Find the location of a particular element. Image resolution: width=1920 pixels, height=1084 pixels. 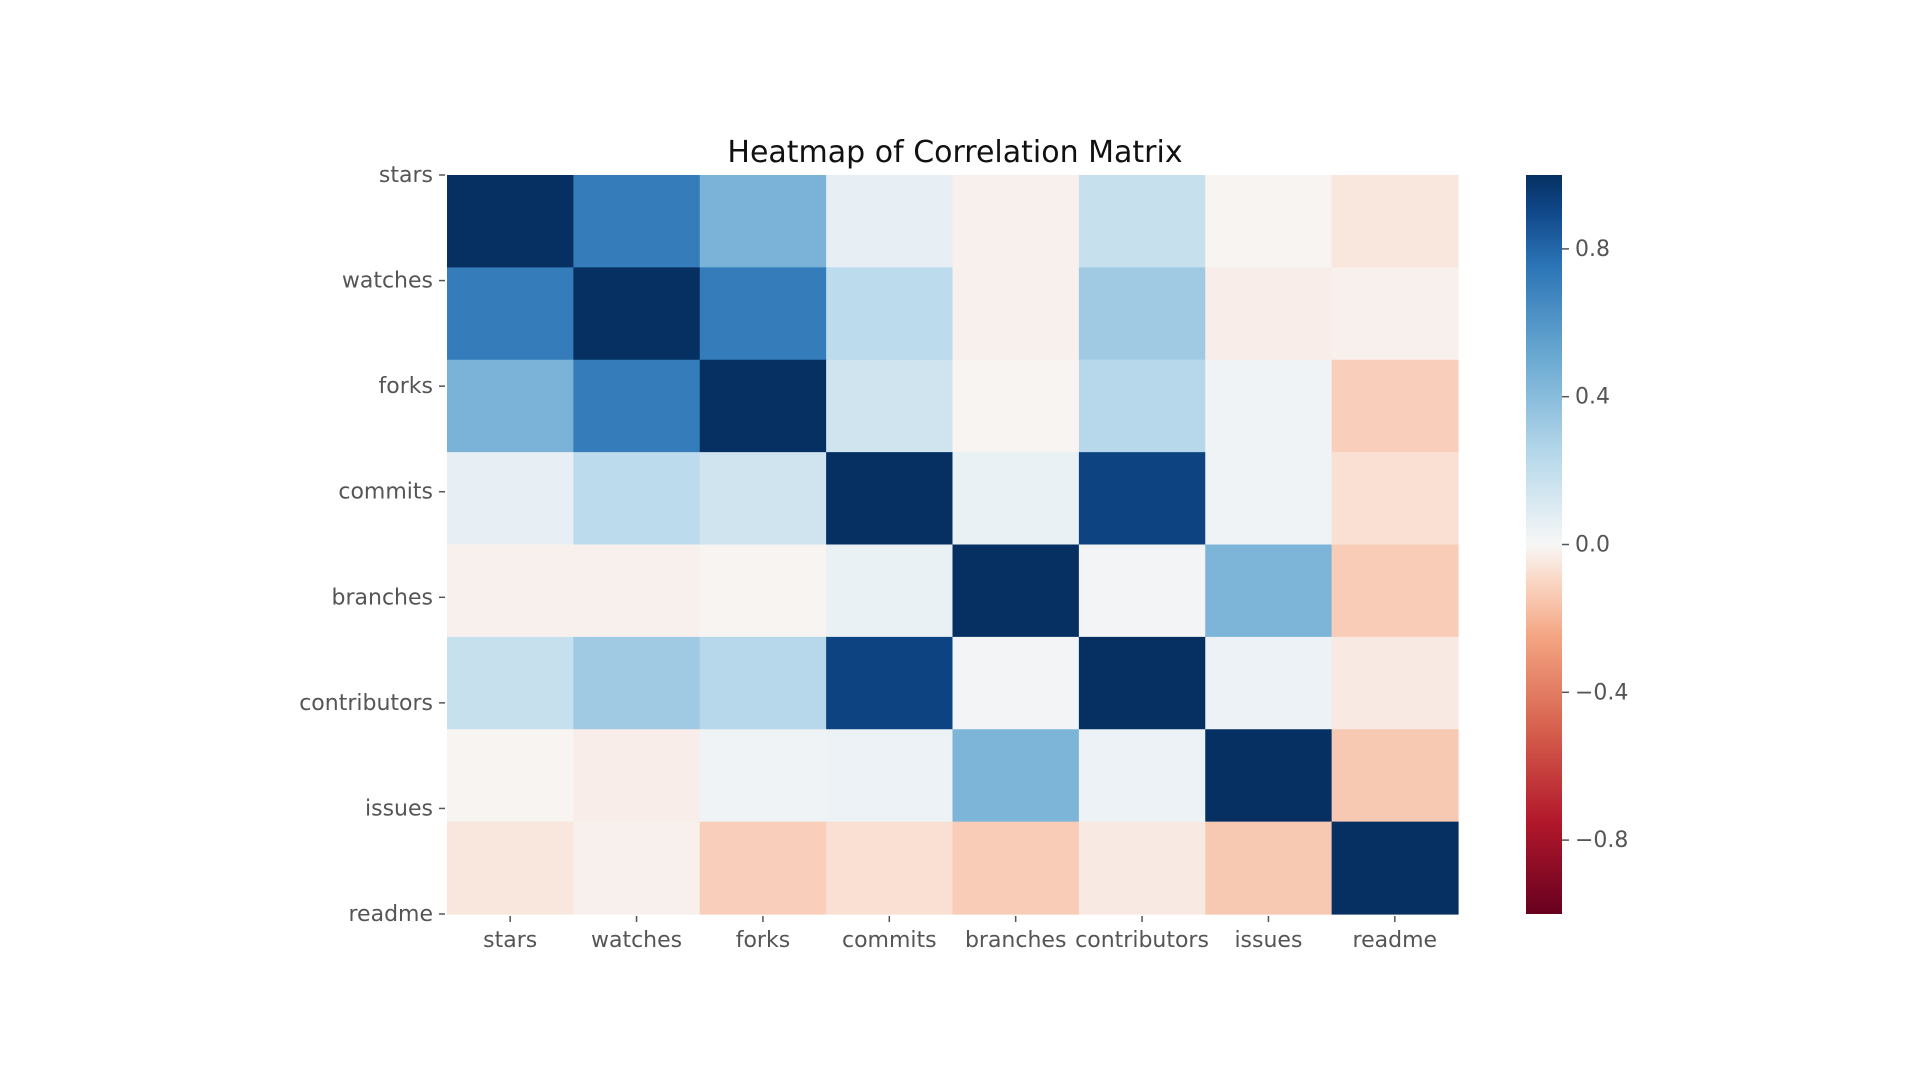

heatmap-cell-branches-readme is located at coordinates (1395, 591).